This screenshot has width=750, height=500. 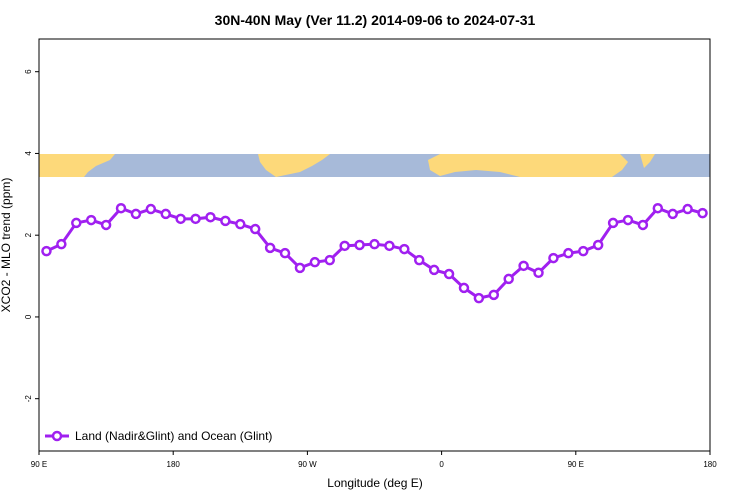 What do you see at coordinates (307, 464) in the screenshot?
I see `x-tick-label: 90 W` at bounding box center [307, 464].